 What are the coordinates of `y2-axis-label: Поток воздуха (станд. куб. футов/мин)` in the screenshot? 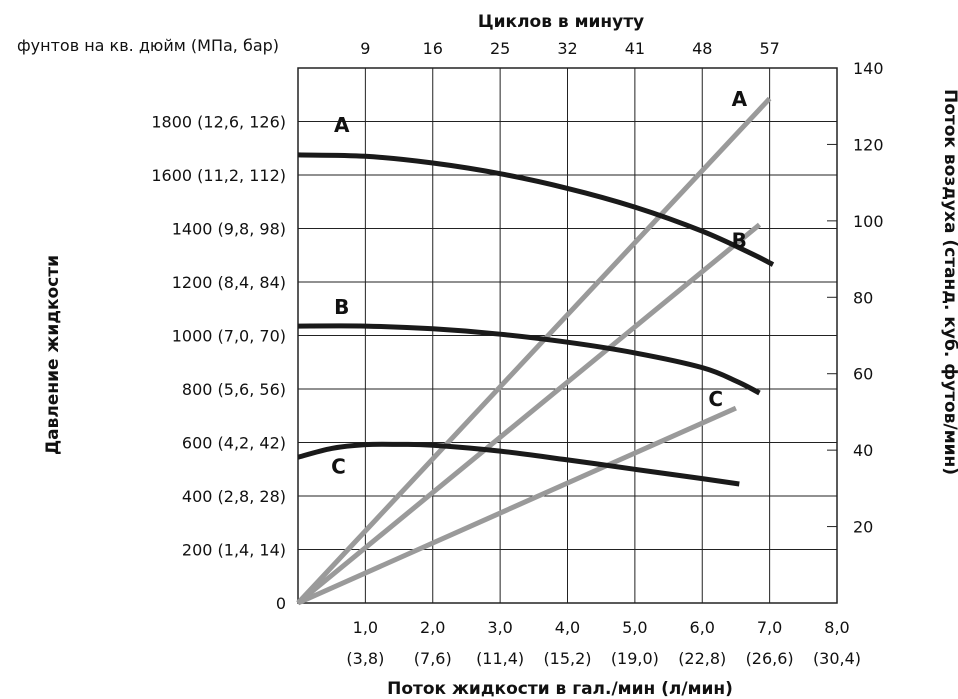 It's located at (949, 282).